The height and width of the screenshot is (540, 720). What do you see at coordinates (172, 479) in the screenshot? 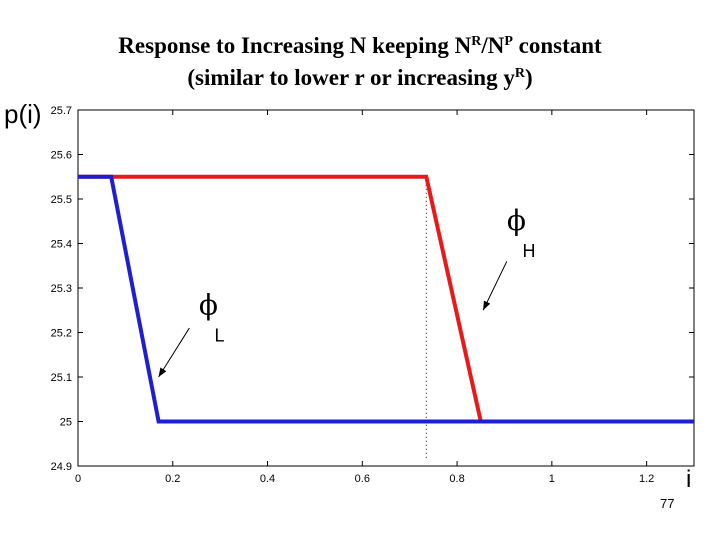
I see `x-tick-label: 0.2` at bounding box center [172, 479].